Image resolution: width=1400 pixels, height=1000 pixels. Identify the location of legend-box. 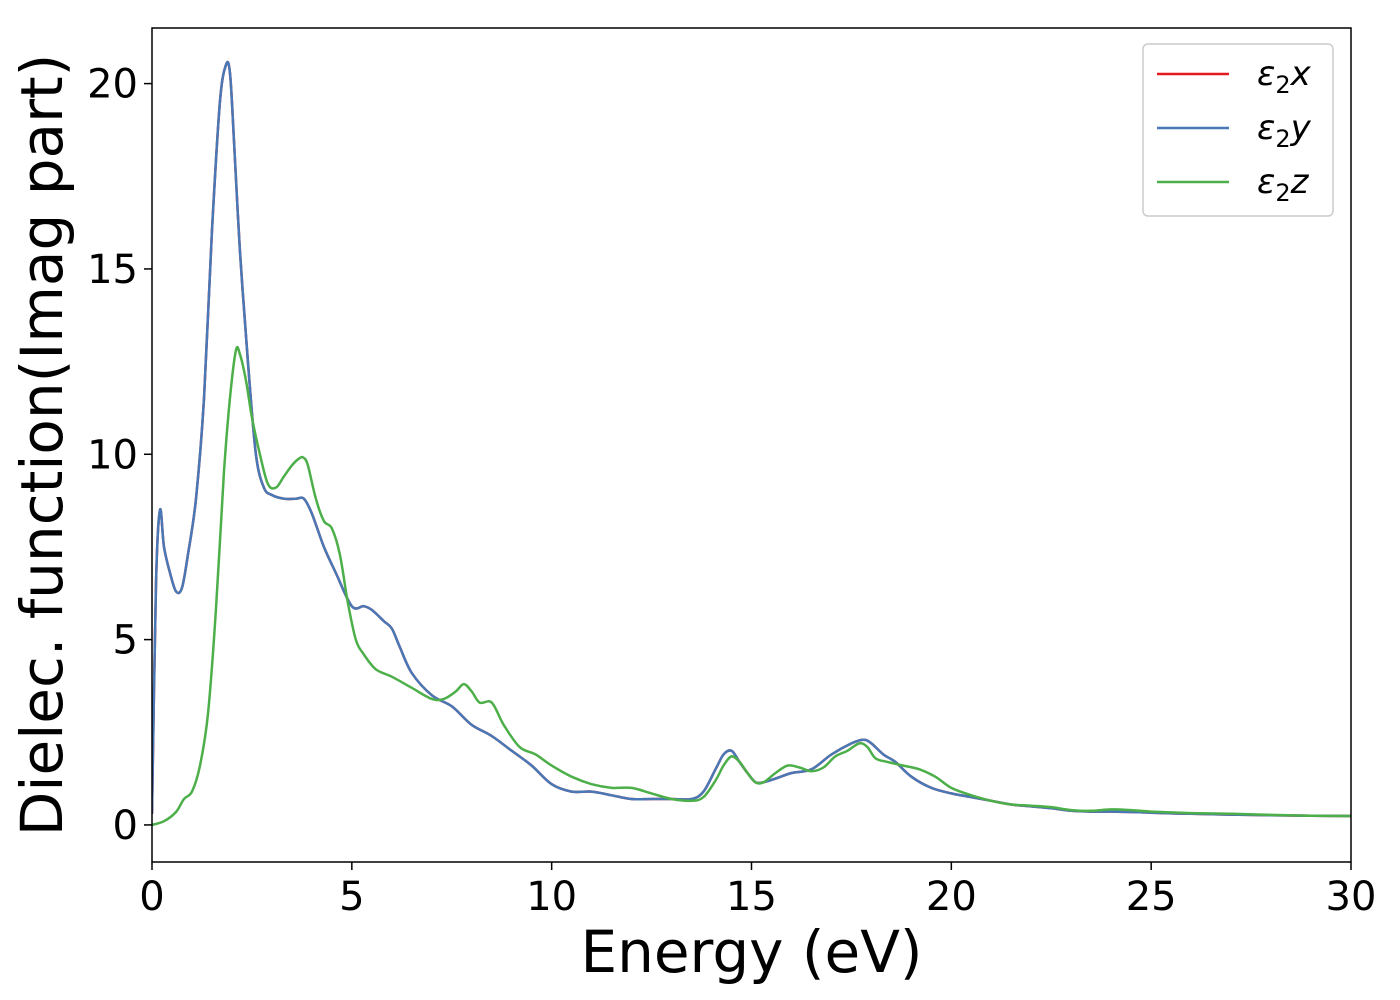
(1238, 130).